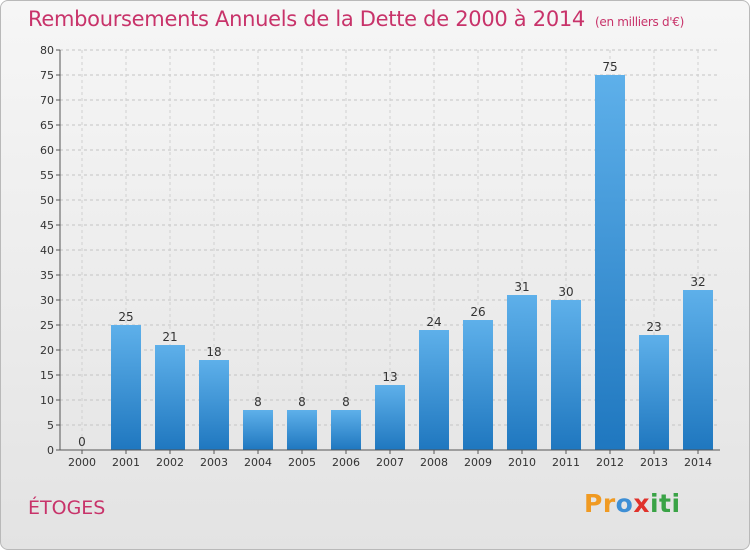 This screenshot has width=750, height=550. I want to click on bar-value-label: 75, so click(609, 67).